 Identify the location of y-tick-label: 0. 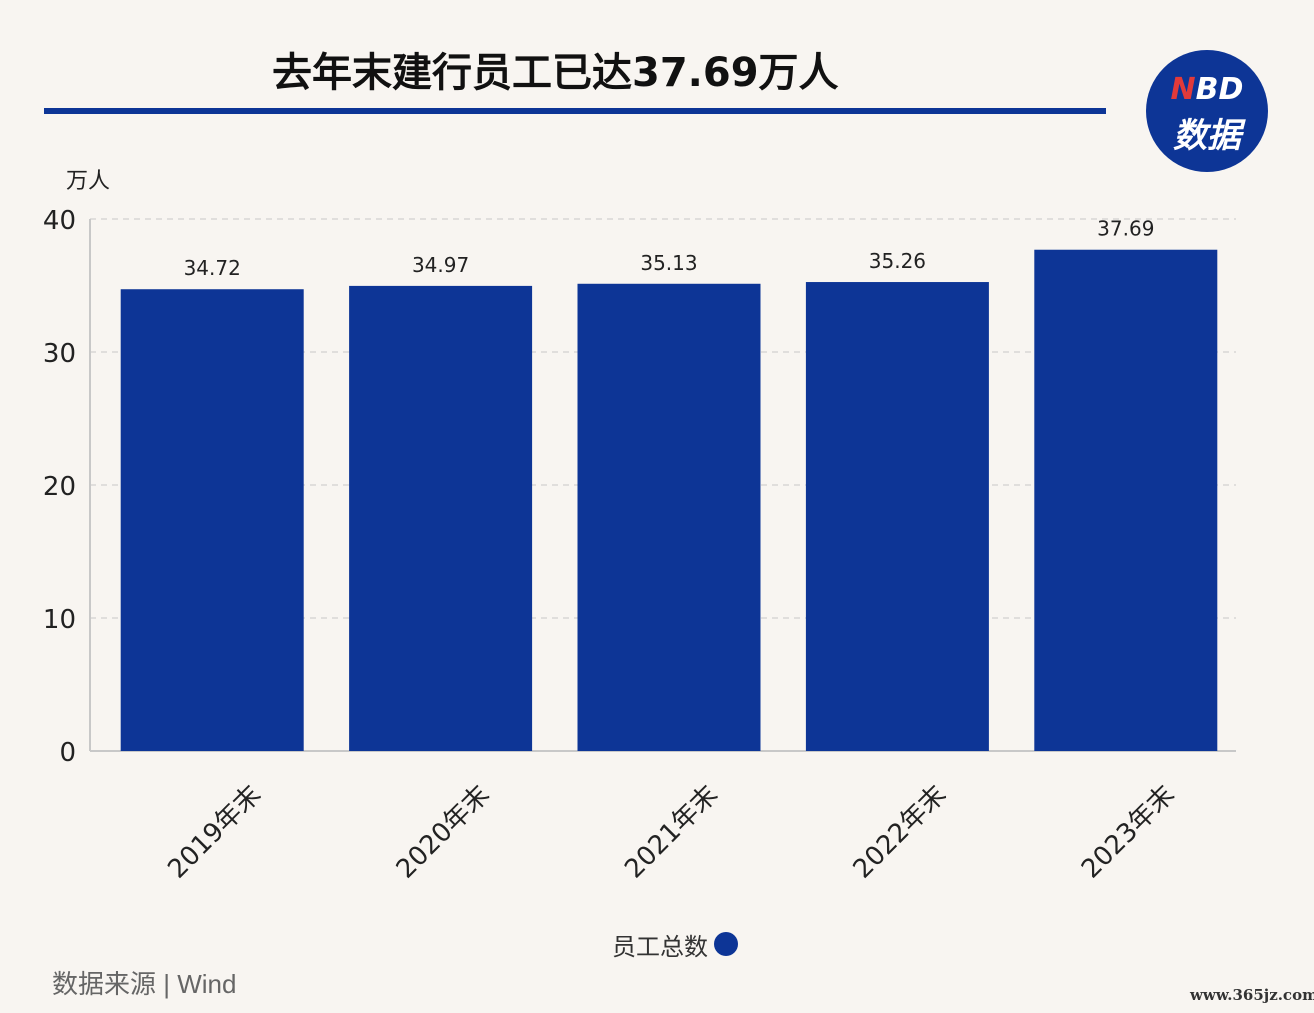
(67, 753).